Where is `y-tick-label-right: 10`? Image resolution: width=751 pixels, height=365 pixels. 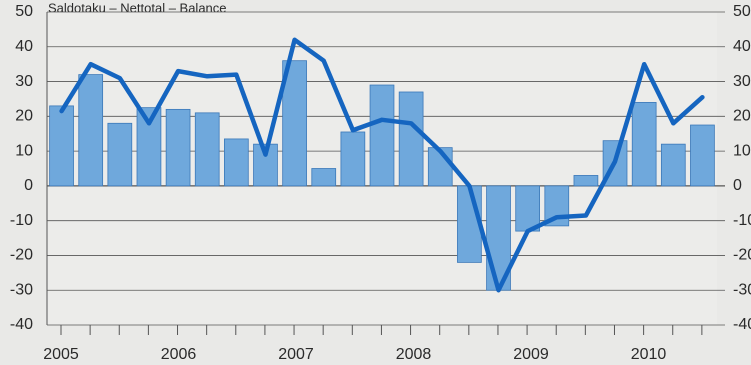 y-tick-label-right: 10 is located at coordinates (742, 150).